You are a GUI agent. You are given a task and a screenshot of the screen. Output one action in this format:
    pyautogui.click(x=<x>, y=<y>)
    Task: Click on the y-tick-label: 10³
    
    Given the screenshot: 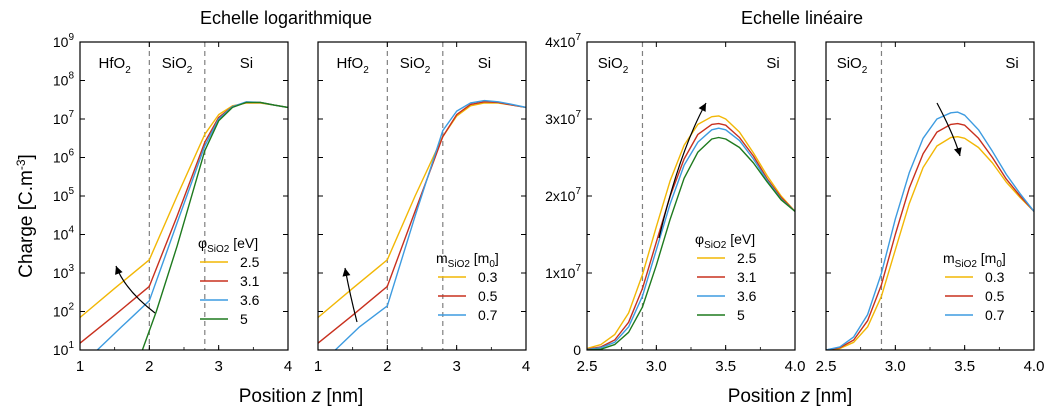 What is the action you would take?
    pyautogui.click(x=64, y=272)
    